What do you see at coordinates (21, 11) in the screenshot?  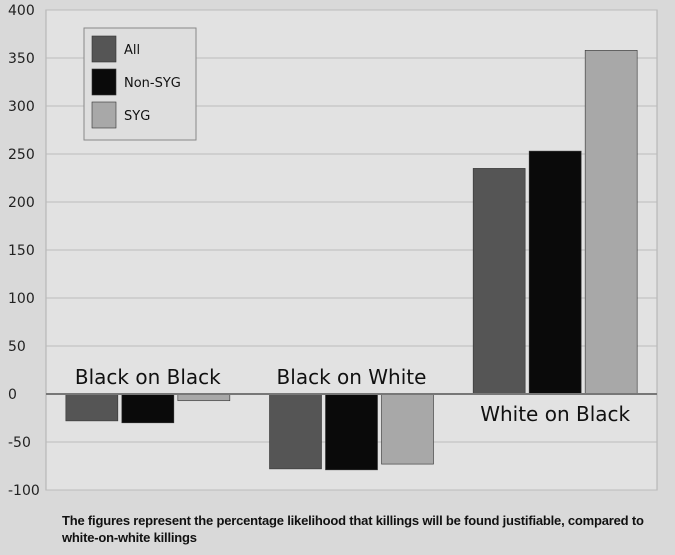 I see `y-tick-label: 400` at bounding box center [21, 11].